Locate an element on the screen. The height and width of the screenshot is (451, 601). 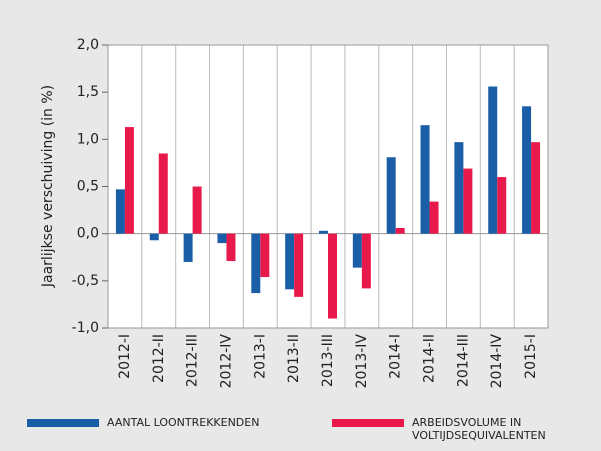
legend-item: AANTAL LOONTREKKENDEN is located at coordinates (167, 422).